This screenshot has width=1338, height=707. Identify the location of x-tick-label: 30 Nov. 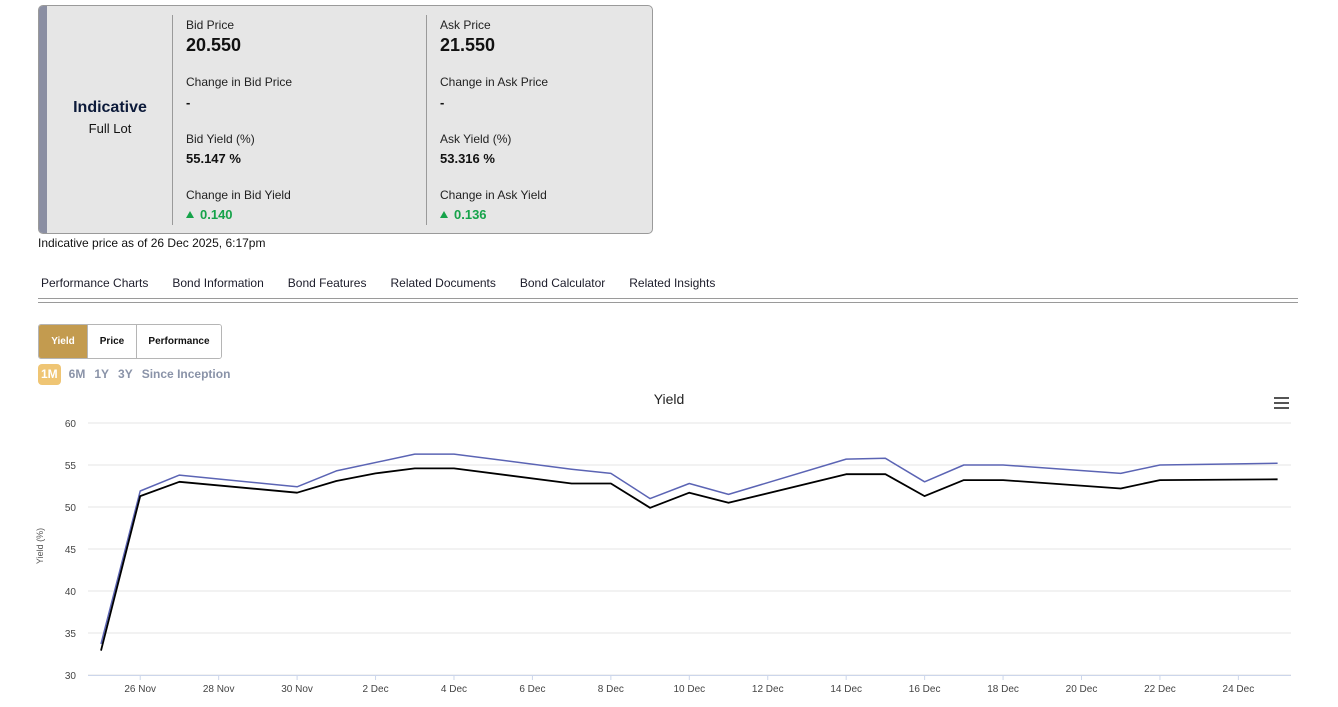
(297, 689).